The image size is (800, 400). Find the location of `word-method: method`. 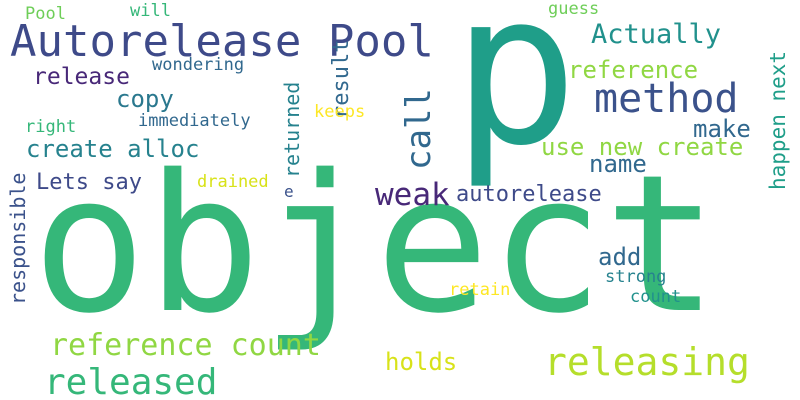

word-method: method is located at coordinates (666, 99).